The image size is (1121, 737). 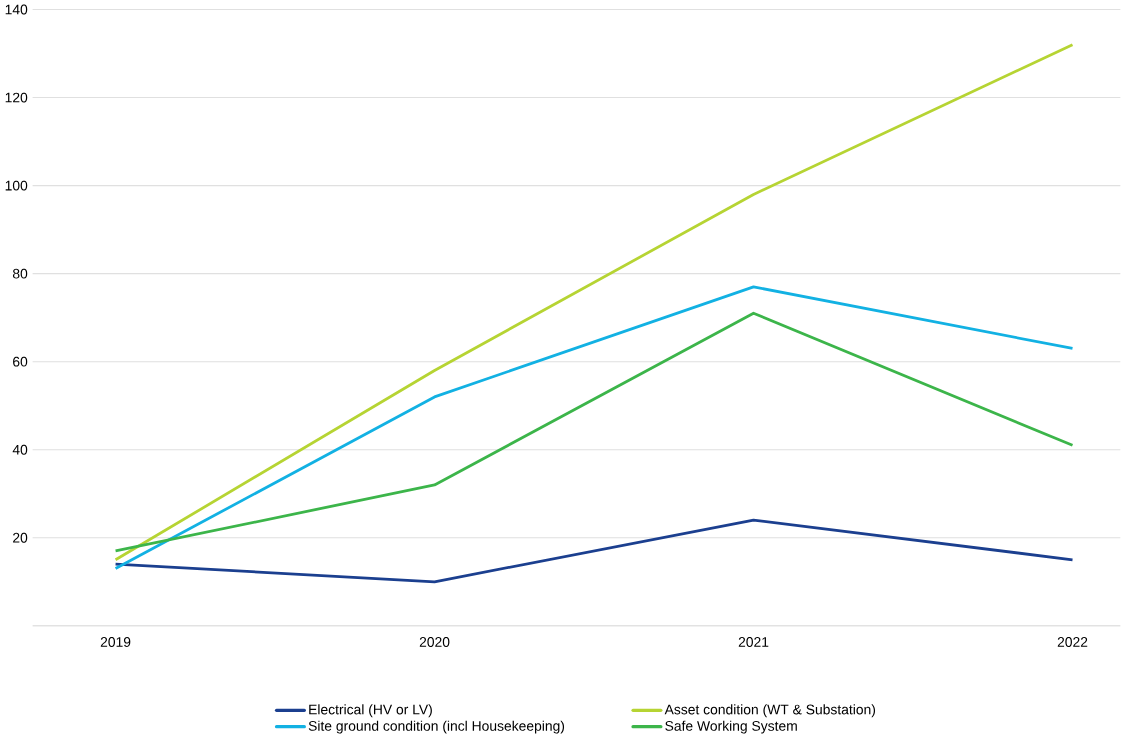 What do you see at coordinates (753, 642) in the screenshot?
I see `x-tick-label: 2021` at bounding box center [753, 642].